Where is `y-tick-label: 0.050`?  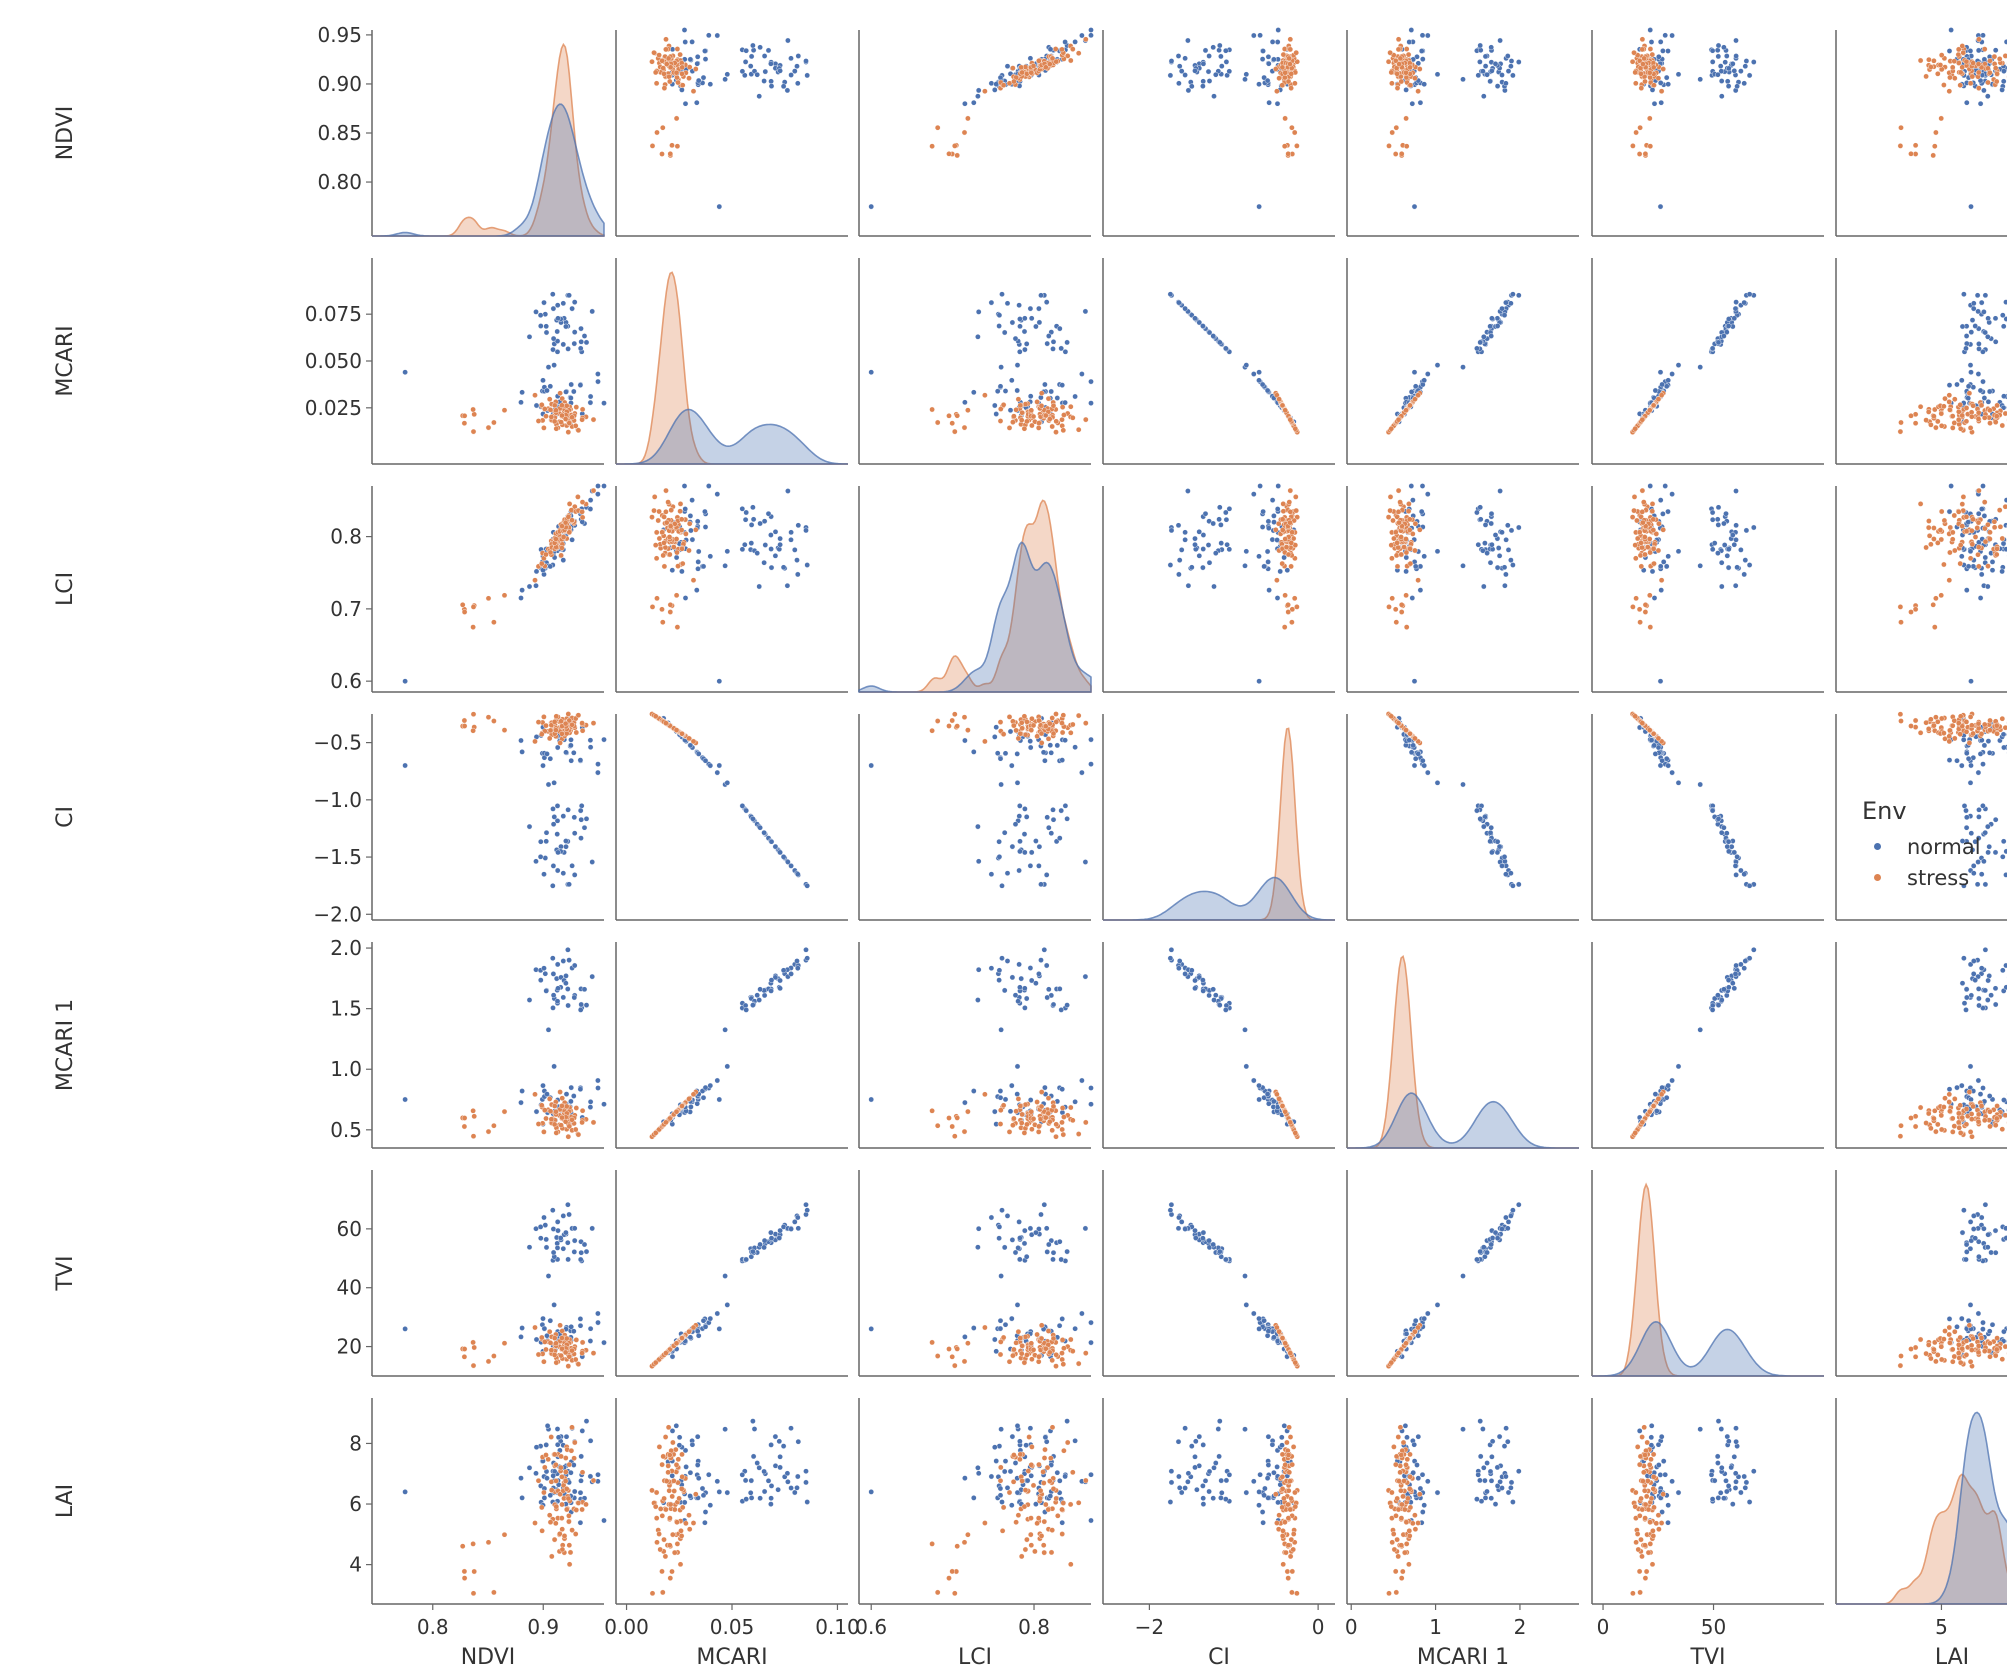
y-tick-label: 0.050 is located at coordinates (333, 361).